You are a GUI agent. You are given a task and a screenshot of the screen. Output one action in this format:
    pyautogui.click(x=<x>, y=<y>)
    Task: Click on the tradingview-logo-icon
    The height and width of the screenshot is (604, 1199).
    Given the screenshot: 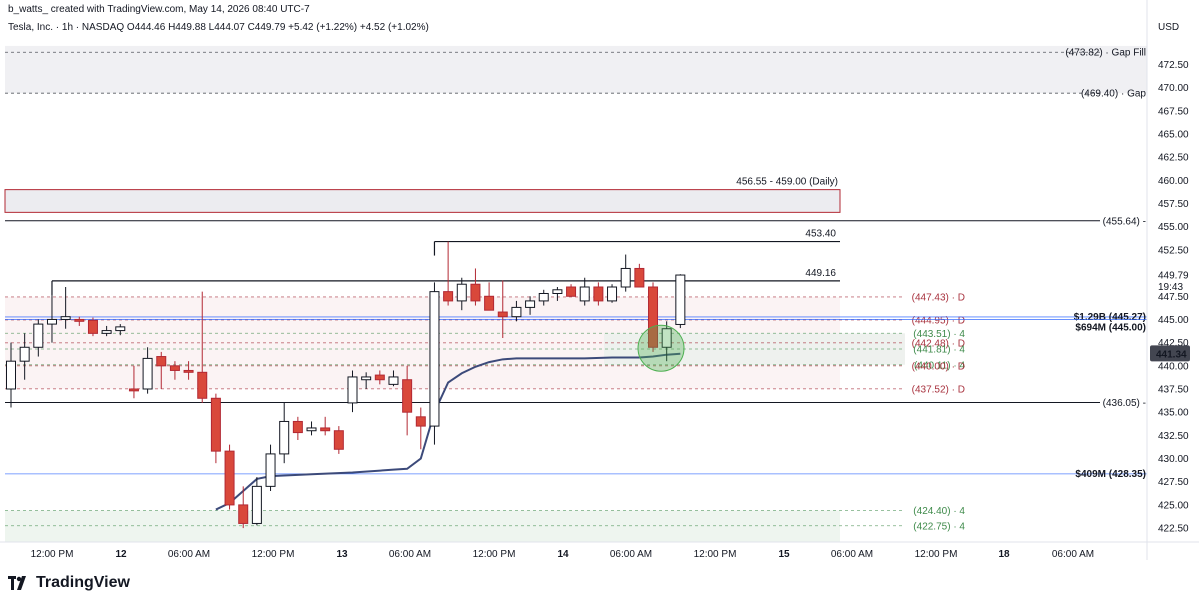 What is the action you would take?
    pyautogui.click(x=17, y=583)
    